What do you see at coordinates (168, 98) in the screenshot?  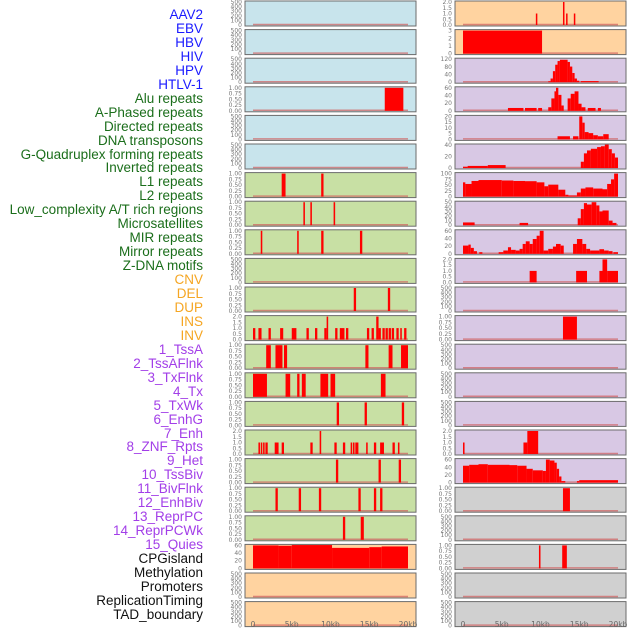 I see `track-label: Alu repeats` at bounding box center [168, 98].